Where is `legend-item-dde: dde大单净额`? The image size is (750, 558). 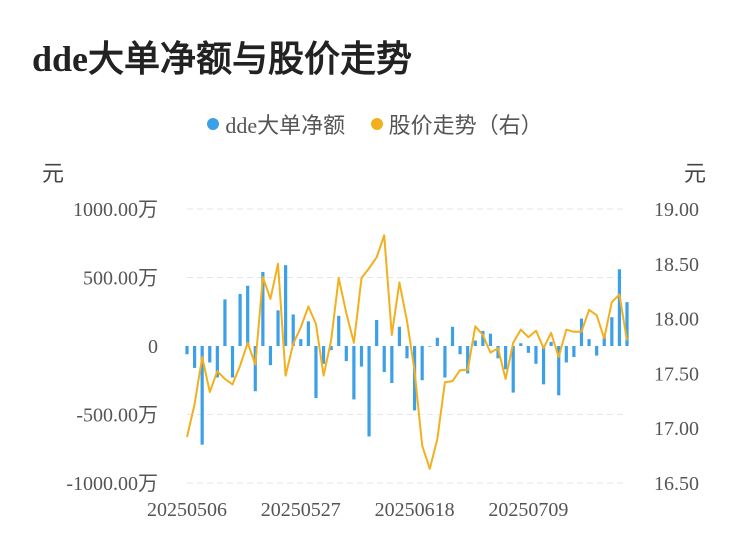
legend-item-dde: dde大单净额 is located at coordinates (276, 124).